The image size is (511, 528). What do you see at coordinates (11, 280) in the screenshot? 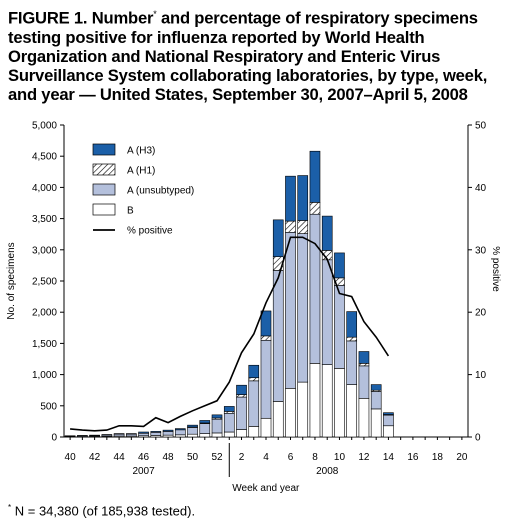
I see `y-axis-title: No. of specimens` at bounding box center [11, 280].